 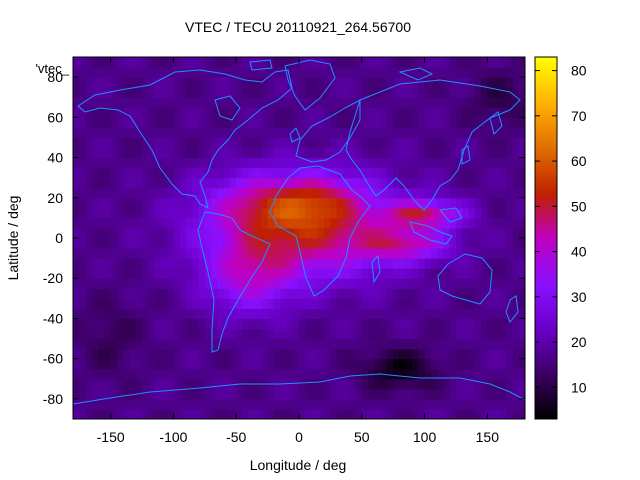 I want to click on colorbar, so click(x=546, y=238).